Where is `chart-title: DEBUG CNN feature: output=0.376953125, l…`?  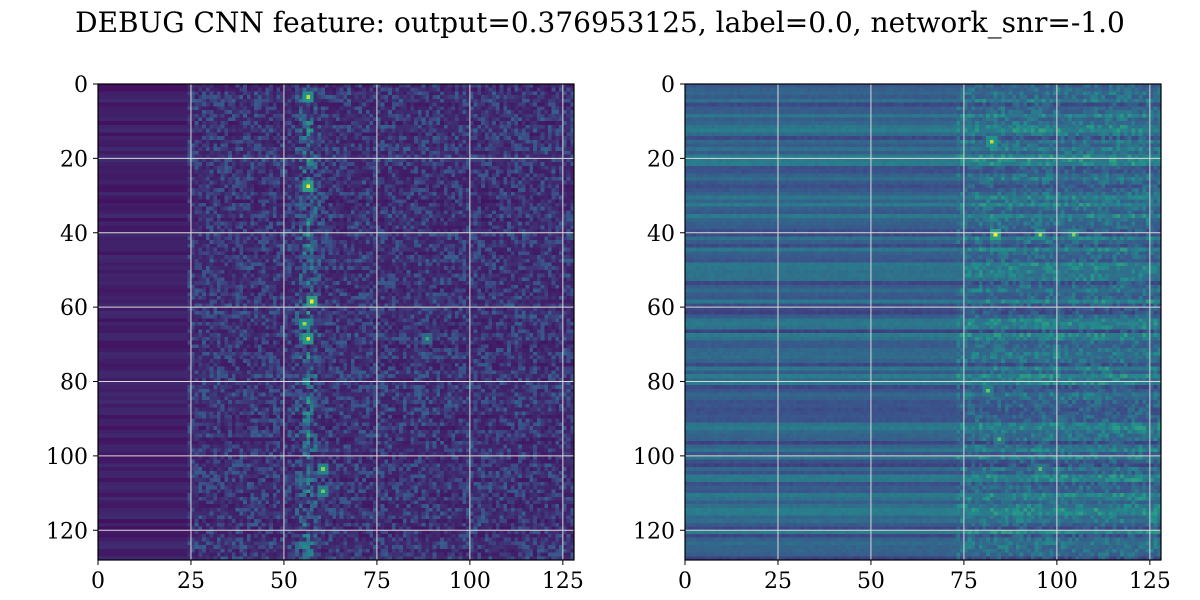
chart-title: DEBUG CNN feature: output=0.376953125, l… is located at coordinates (600, 22).